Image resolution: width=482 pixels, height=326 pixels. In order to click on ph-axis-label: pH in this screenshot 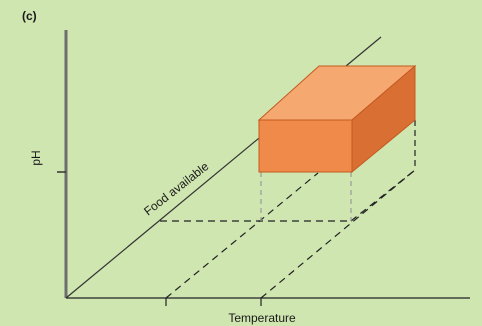, I will do `click(36, 157)`.